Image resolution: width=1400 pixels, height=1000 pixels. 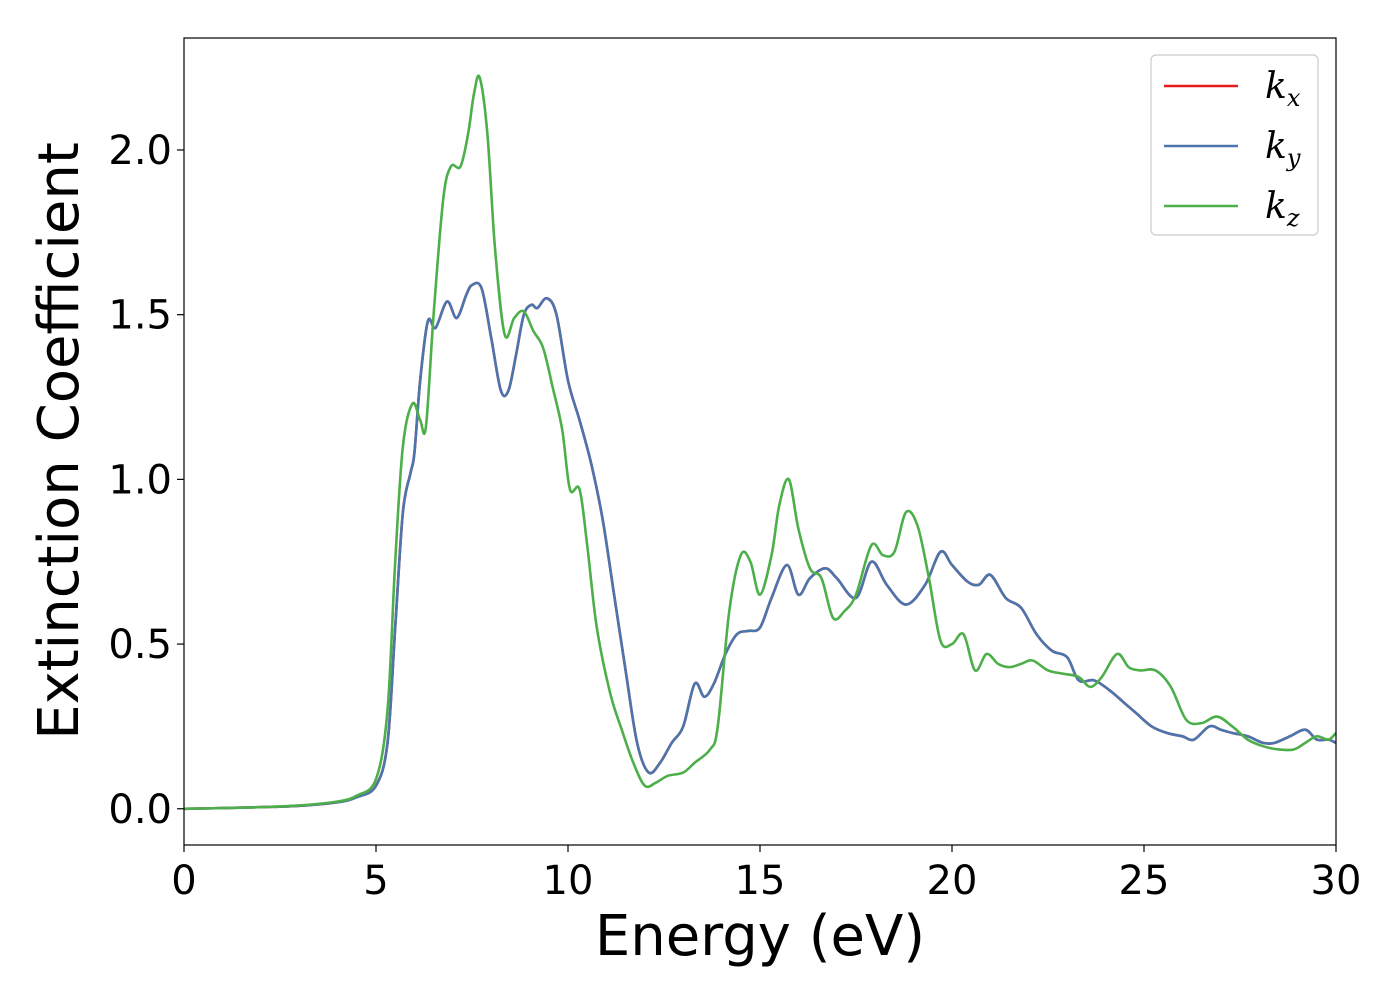 What do you see at coordinates (952, 881) in the screenshot?
I see `x-tick-label: 20` at bounding box center [952, 881].